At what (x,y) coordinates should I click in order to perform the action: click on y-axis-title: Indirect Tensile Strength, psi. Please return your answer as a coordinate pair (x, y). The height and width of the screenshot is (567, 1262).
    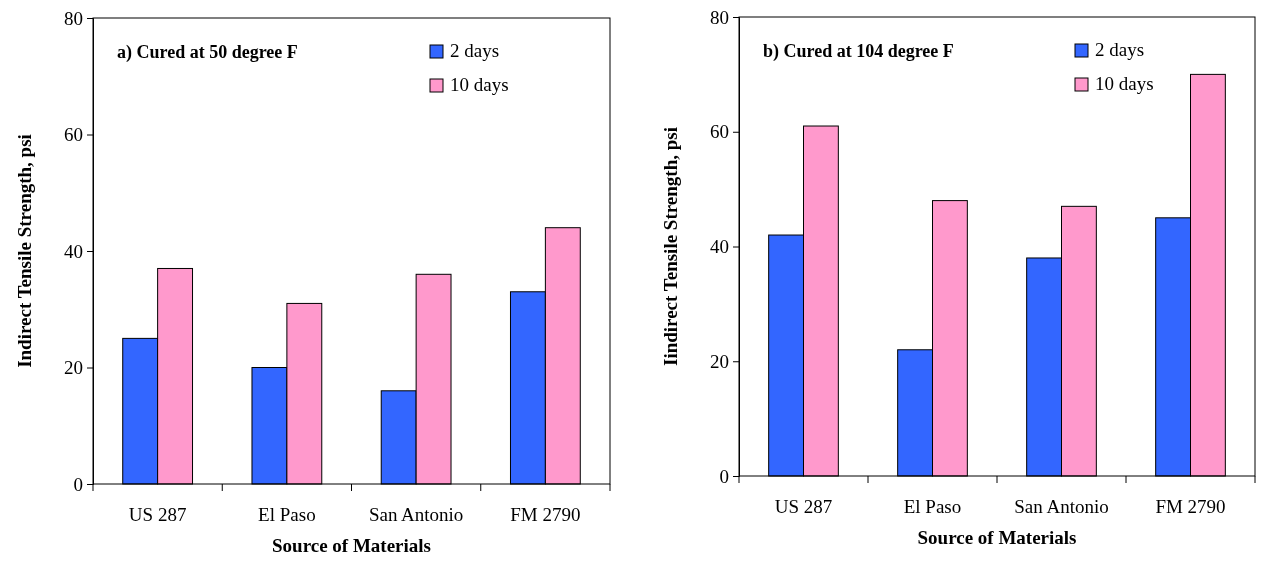
    Looking at the image, I should click on (24, 251).